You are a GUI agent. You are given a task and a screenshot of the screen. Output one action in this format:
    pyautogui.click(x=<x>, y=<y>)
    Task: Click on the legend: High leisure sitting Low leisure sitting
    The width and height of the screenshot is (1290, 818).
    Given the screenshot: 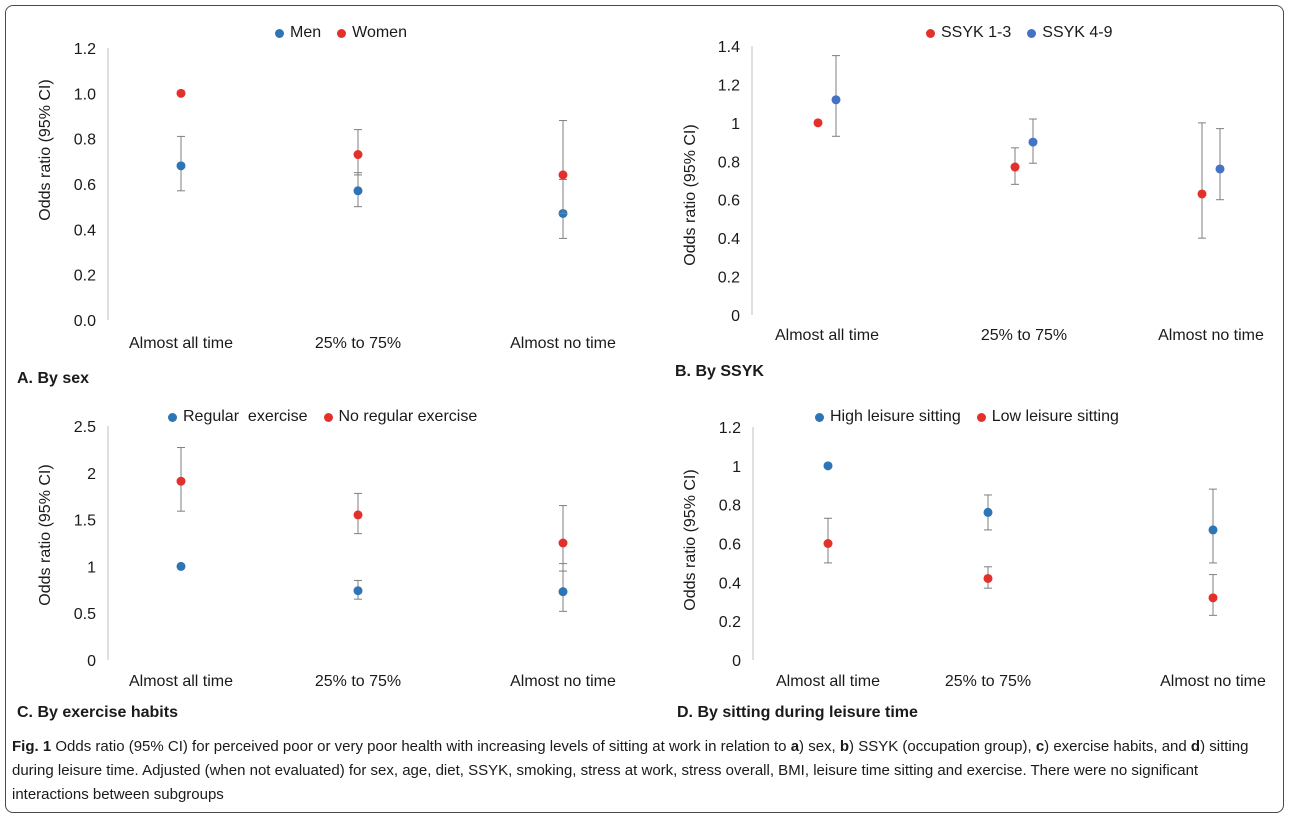 What is the action you would take?
    pyautogui.click(x=967, y=417)
    